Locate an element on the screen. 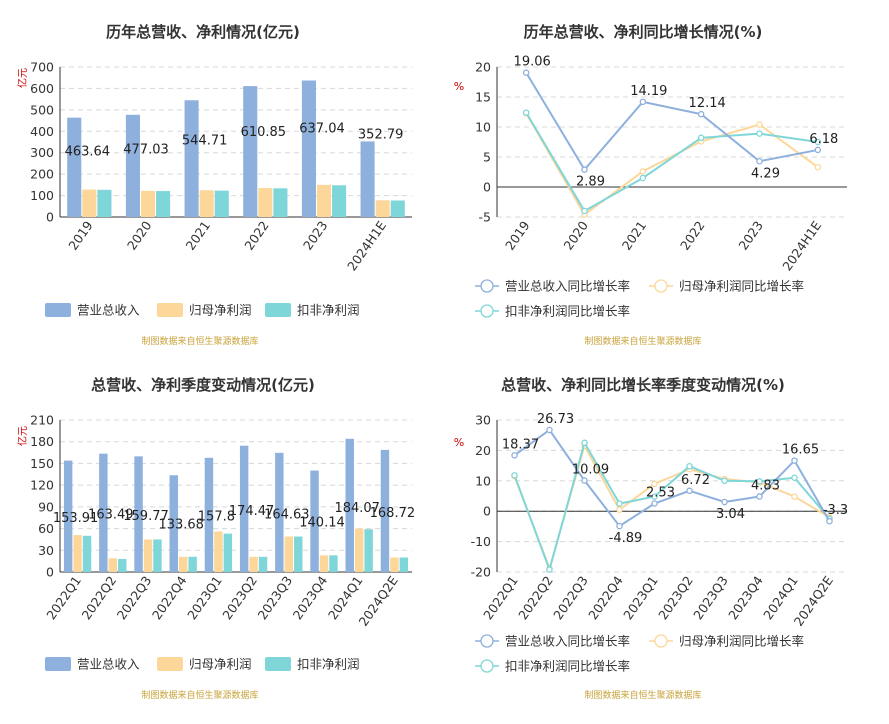 This screenshot has height=724, width=889. line-data-label: 10.09 is located at coordinates (590, 470).